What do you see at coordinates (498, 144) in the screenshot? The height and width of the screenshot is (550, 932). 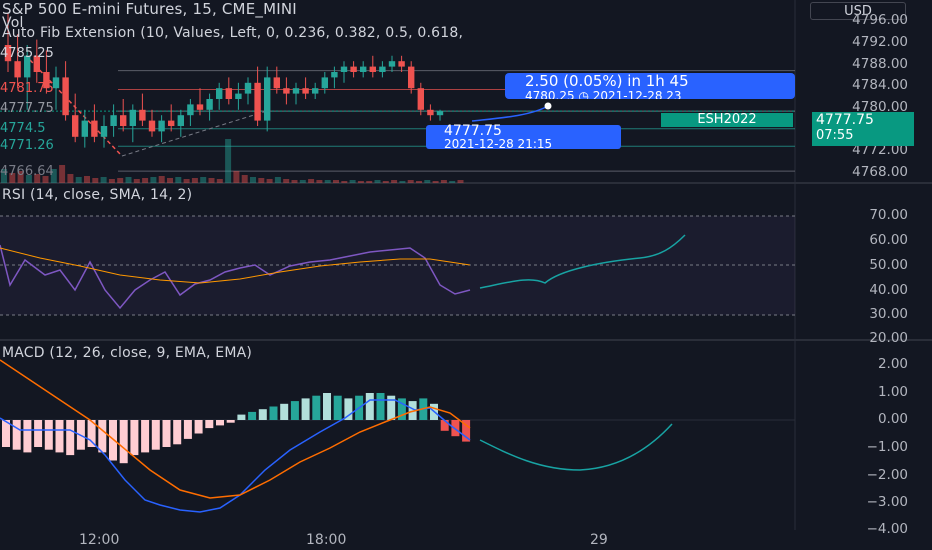 I see `bar-tooltip-datetime: 2021-12-28 21:15` at bounding box center [498, 144].